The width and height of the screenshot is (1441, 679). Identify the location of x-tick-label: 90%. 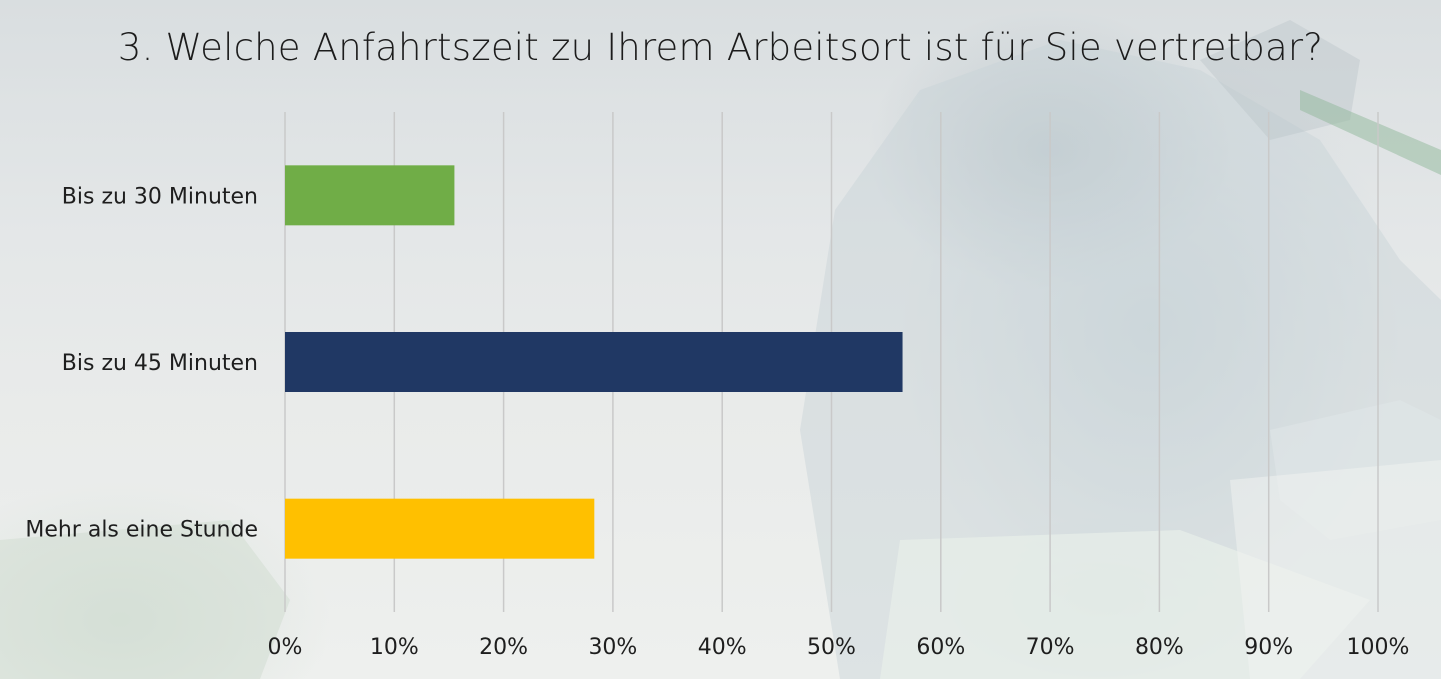
(1268, 647).